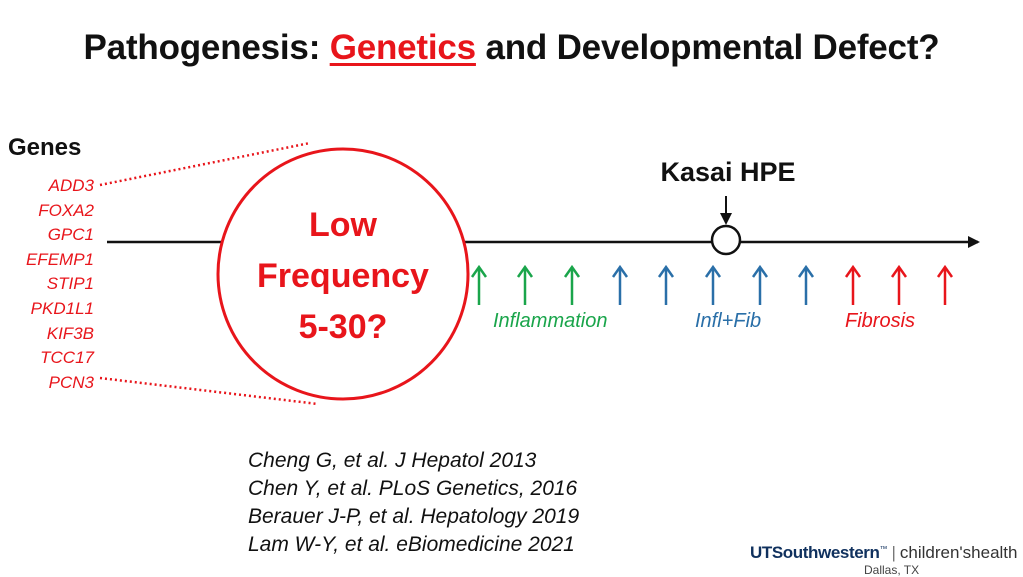 The image size is (1023, 577). Describe the element at coordinates (728, 321) in the screenshot. I see `infl-fib-label: Infl+Fib` at that location.